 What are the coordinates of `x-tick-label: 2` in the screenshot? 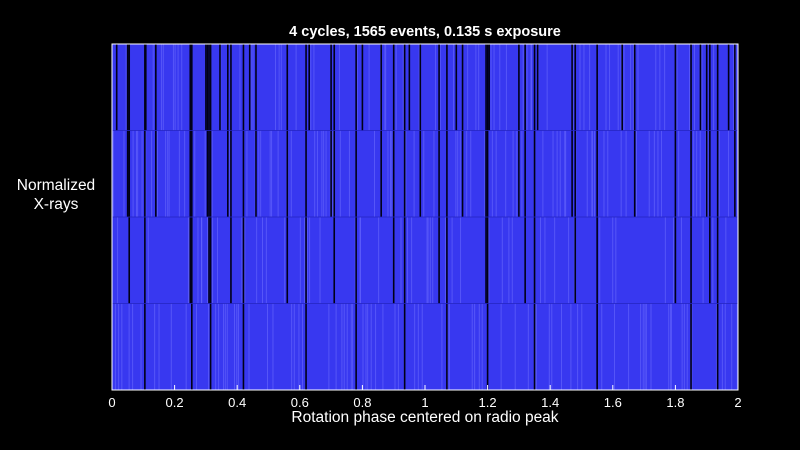 It's located at (737, 402).